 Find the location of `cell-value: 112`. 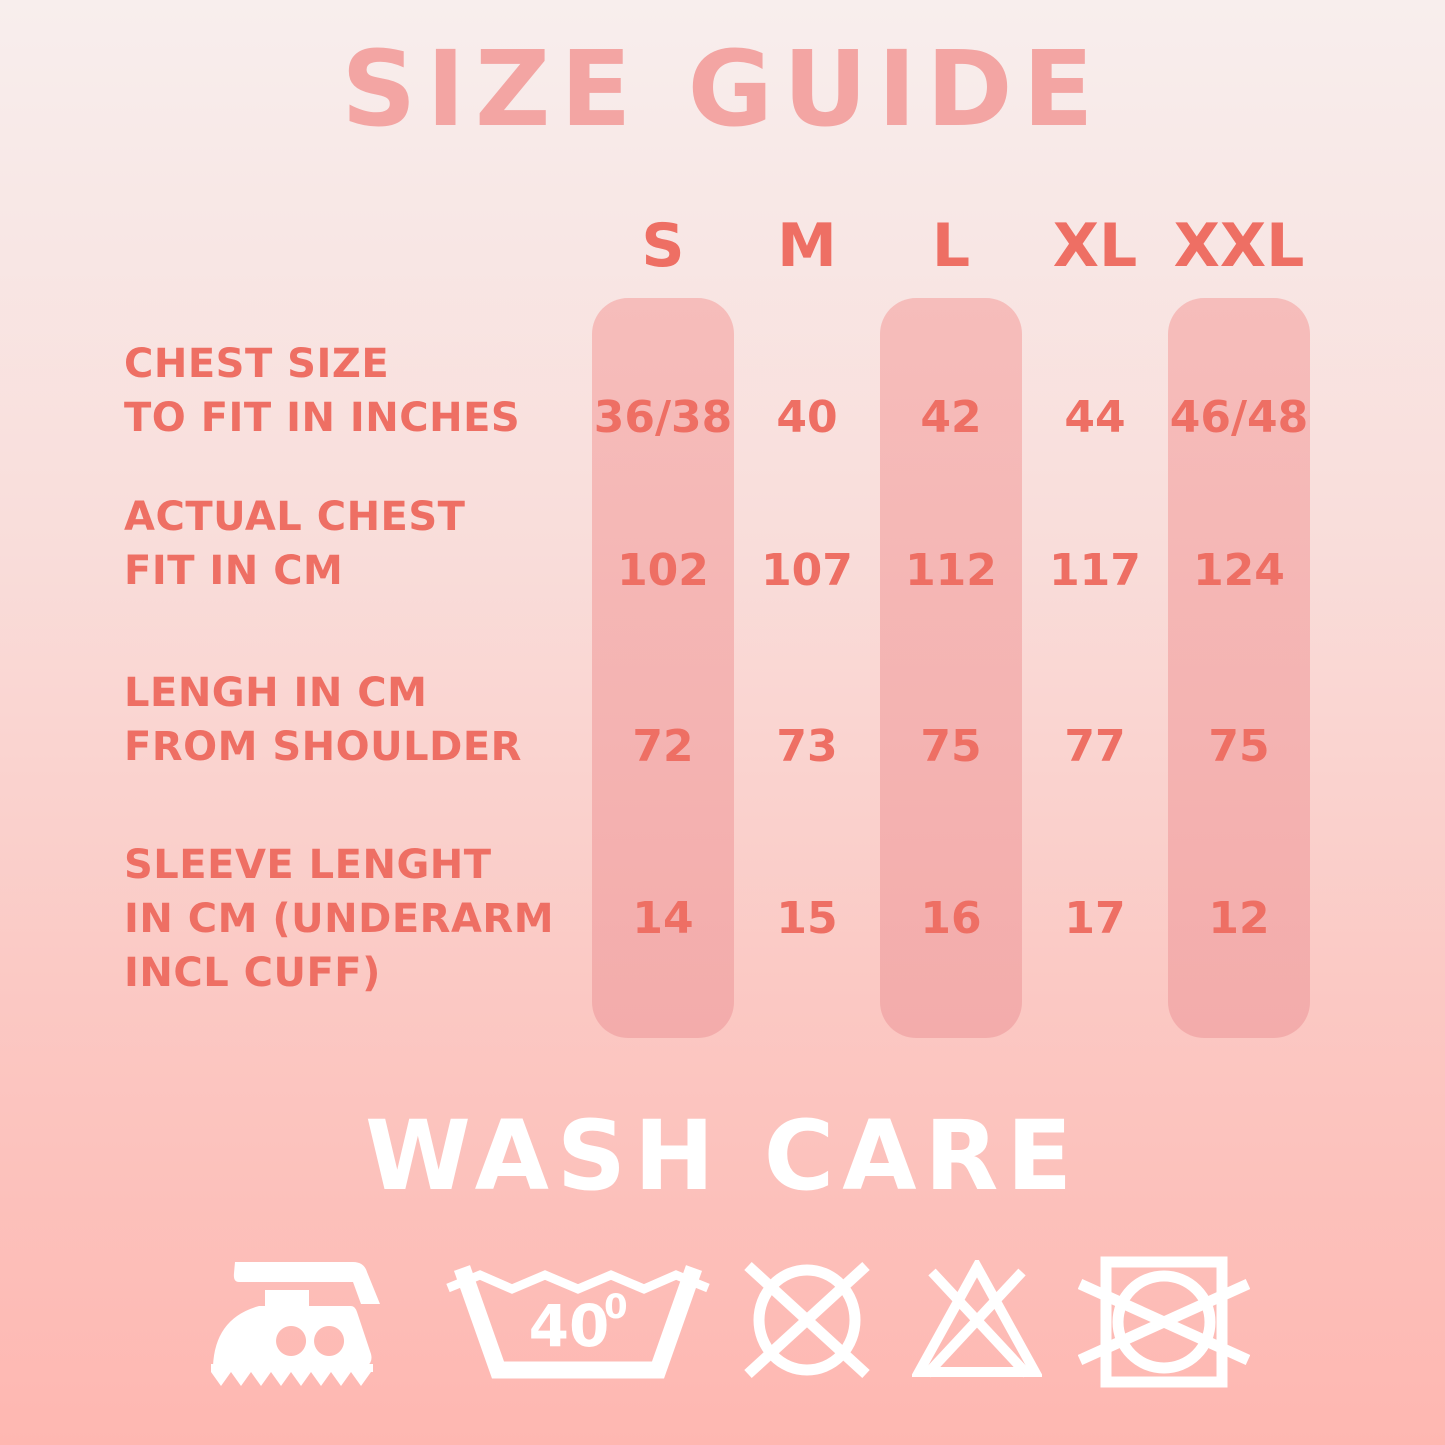

cell-value: 112 is located at coordinates (951, 570).